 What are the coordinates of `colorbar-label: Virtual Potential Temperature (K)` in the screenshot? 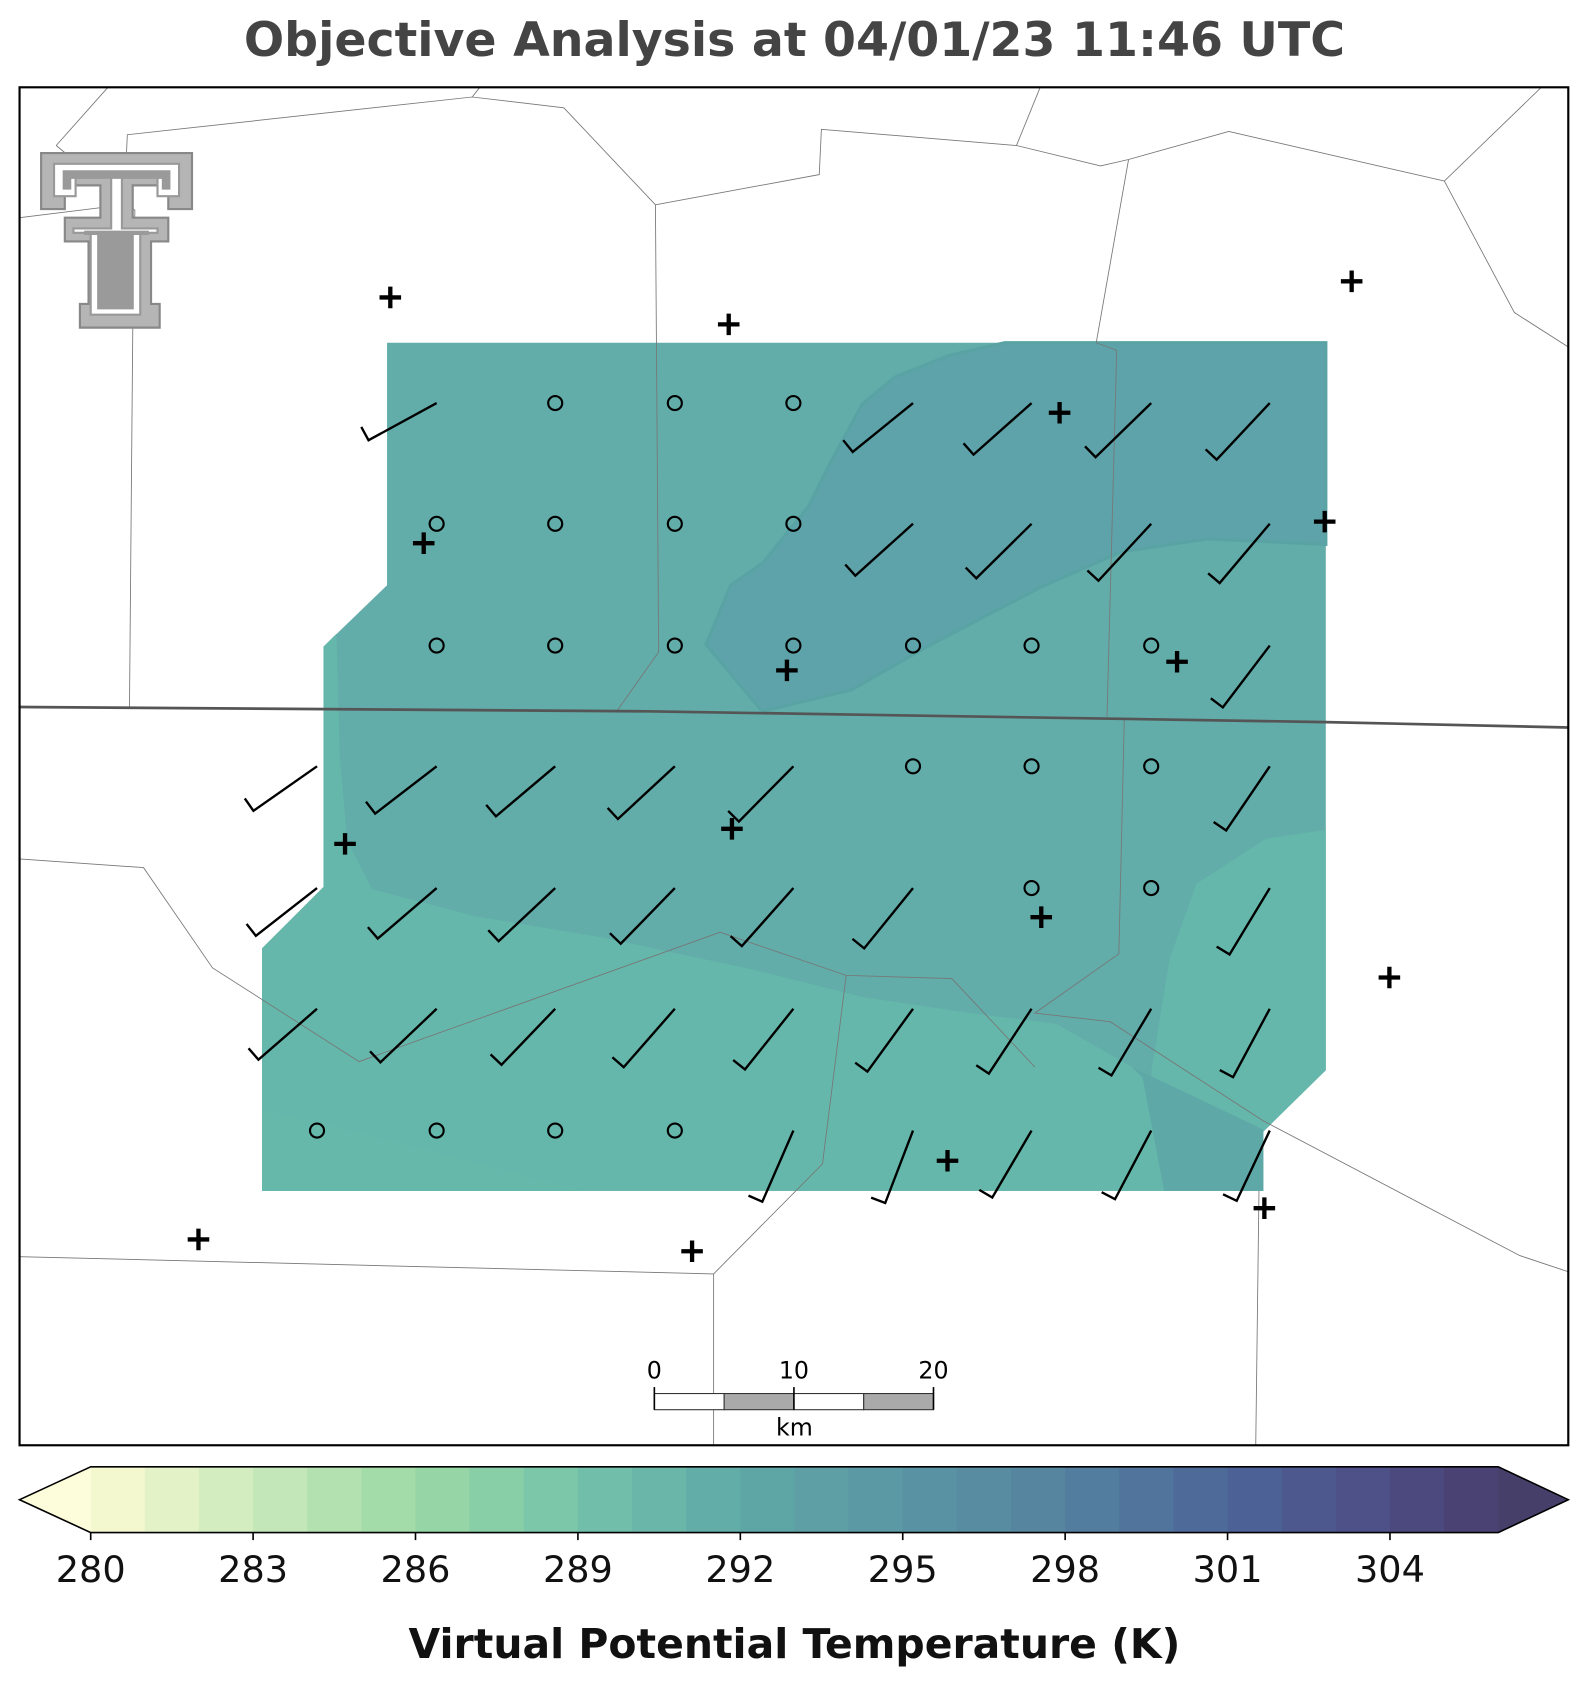 It's located at (795, 1644).